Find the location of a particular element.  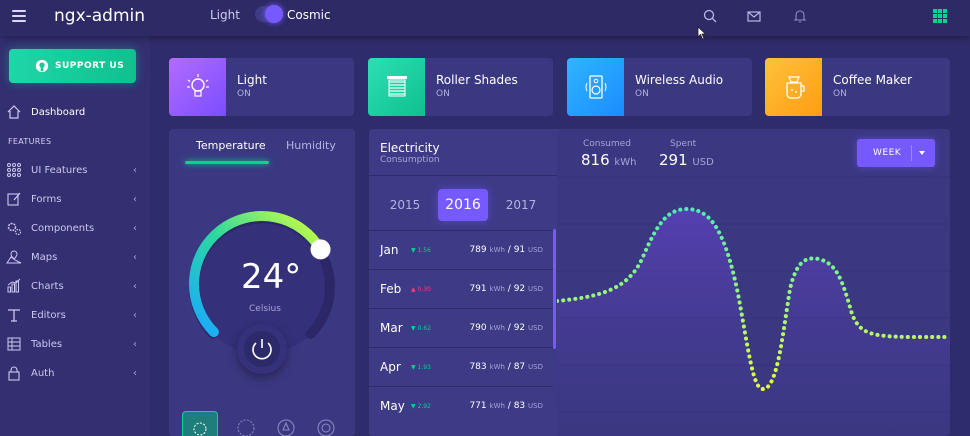

trend-down-icon: ▼ 1.56 is located at coordinates (421, 250).